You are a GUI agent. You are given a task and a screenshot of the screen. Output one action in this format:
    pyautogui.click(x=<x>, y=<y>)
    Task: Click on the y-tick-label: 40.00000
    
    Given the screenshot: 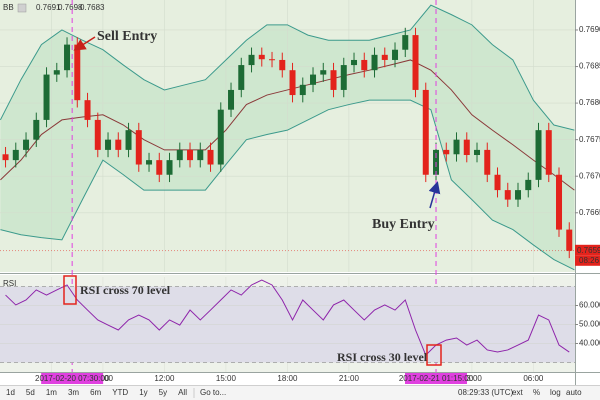 What is the action you would take?
    pyautogui.click(x=589, y=343)
    